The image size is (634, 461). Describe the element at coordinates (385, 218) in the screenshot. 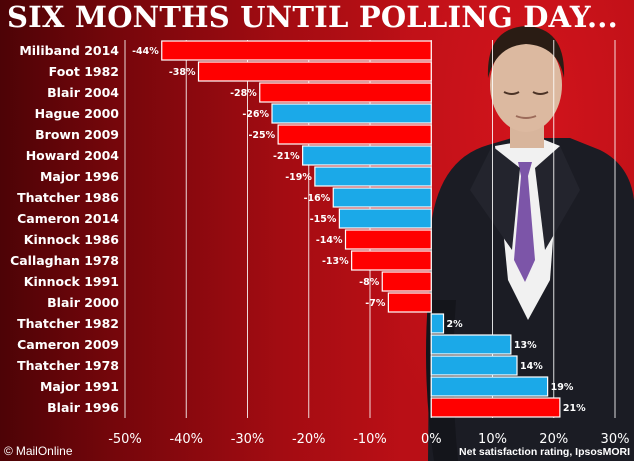

I see `bar-cameron-2014` at that location.